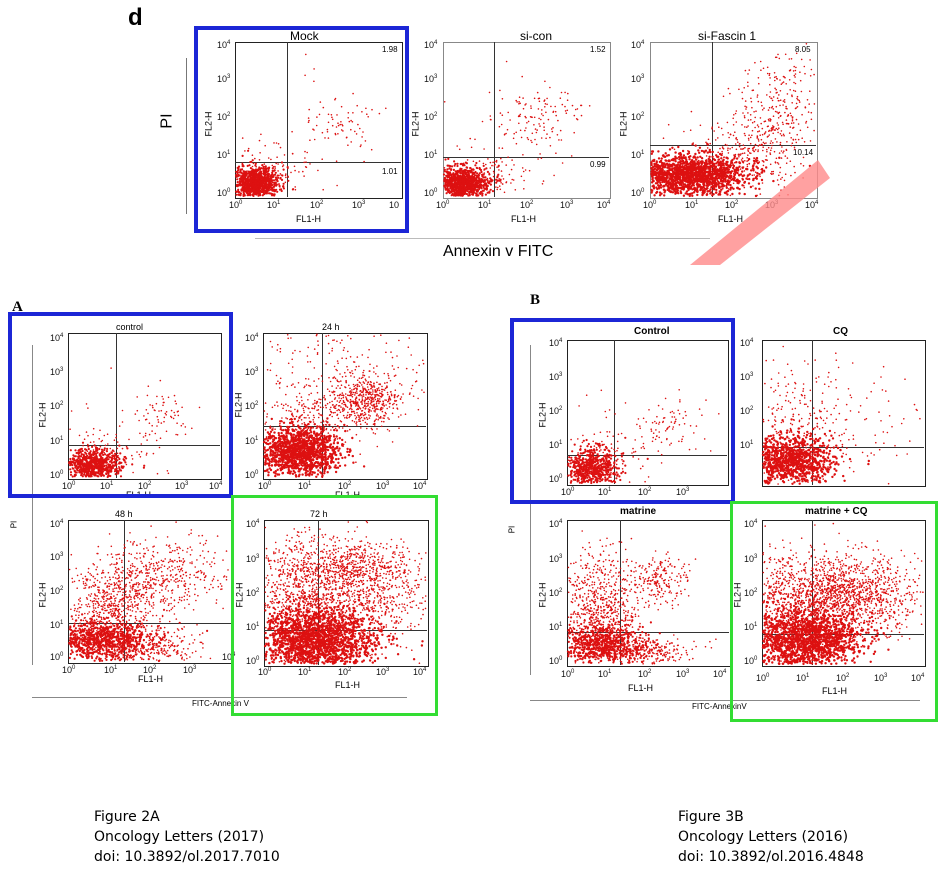 Image resolution: width=949 pixels, height=878 pixels. Describe the element at coordinates (252, 338) in the screenshot. I see `y-tick: 104` at that location.